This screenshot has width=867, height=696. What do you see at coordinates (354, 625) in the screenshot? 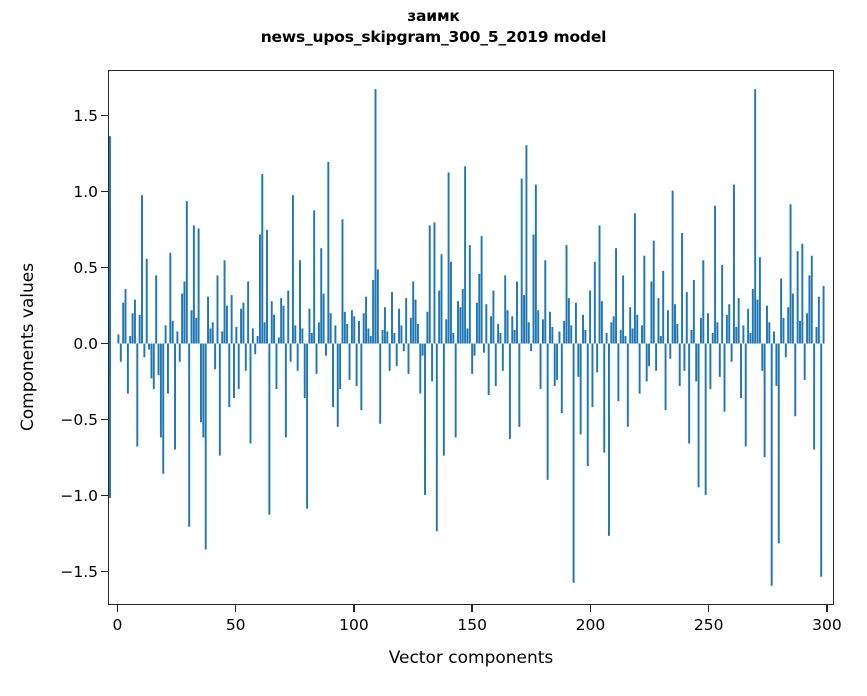
I see `x-tick-label: 100` at bounding box center [354, 625].